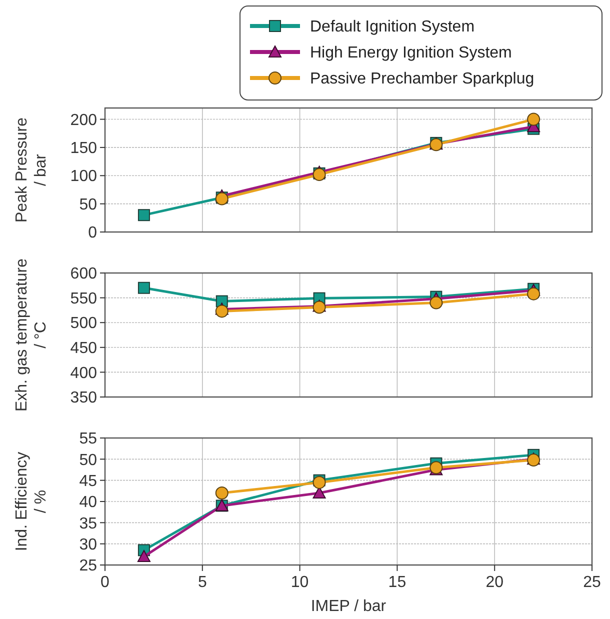 The height and width of the screenshot is (619, 610). What do you see at coordinates (348, 606) in the screenshot?
I see `x-axis-title: IMEP / bar` at bounding box center [348, 606].